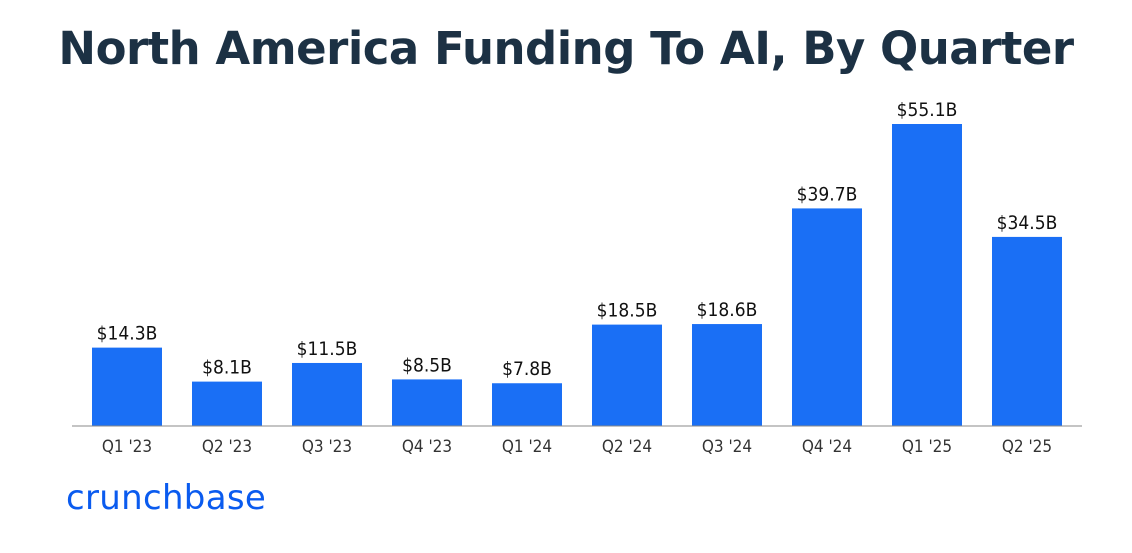  Describe the element at coordinates (427, 447) in the screenshot. I see `x-tick-label-3: Q4 '23` at that location.